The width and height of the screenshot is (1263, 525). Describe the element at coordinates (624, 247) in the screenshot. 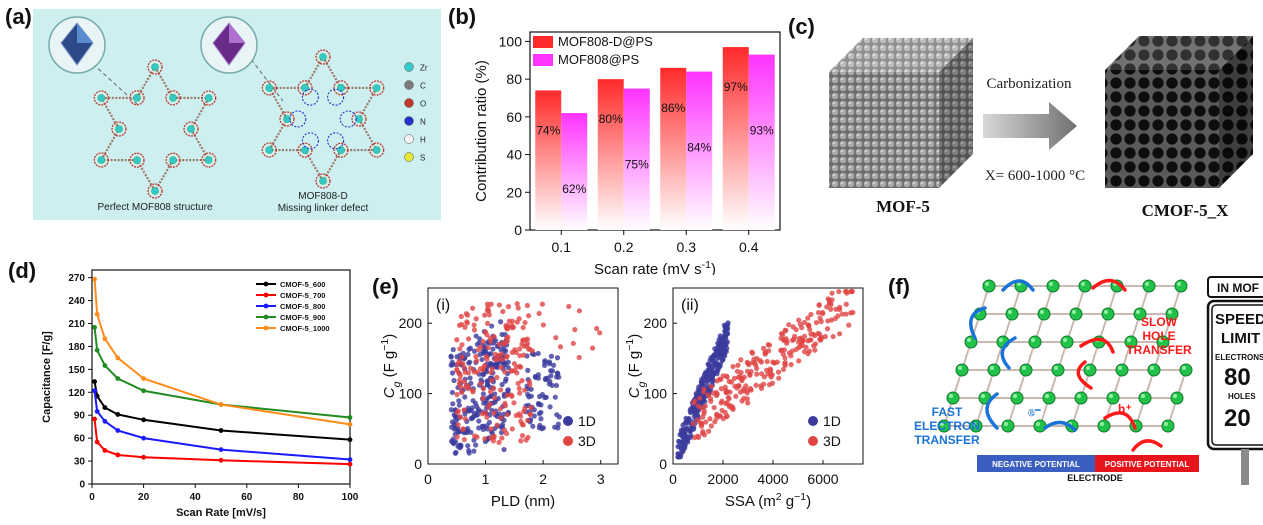

I see `x-tick-label: 0.2` at that location.